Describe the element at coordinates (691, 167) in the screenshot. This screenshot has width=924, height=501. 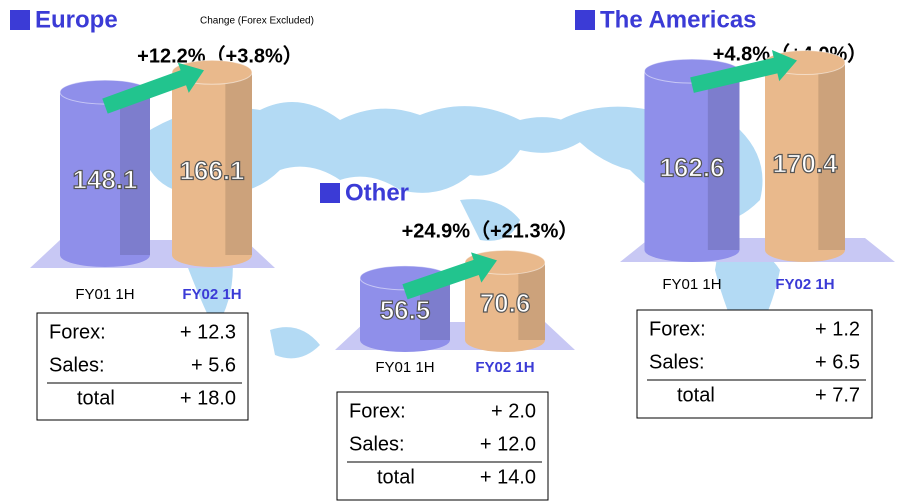
I see `value-label: 162.6` at that location.